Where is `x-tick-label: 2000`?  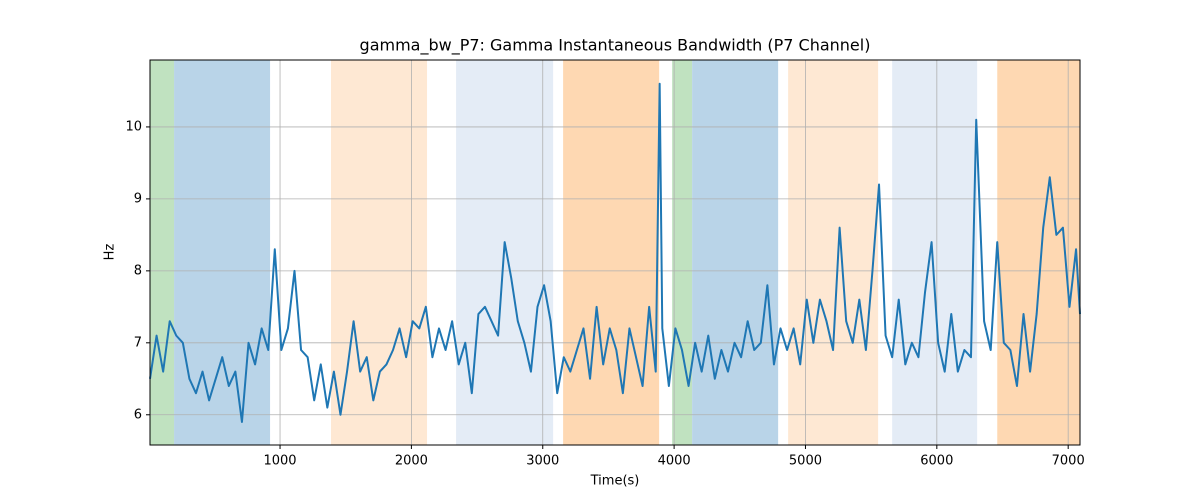 x-tick-label: 2000 is located at coordinates (411, 461).